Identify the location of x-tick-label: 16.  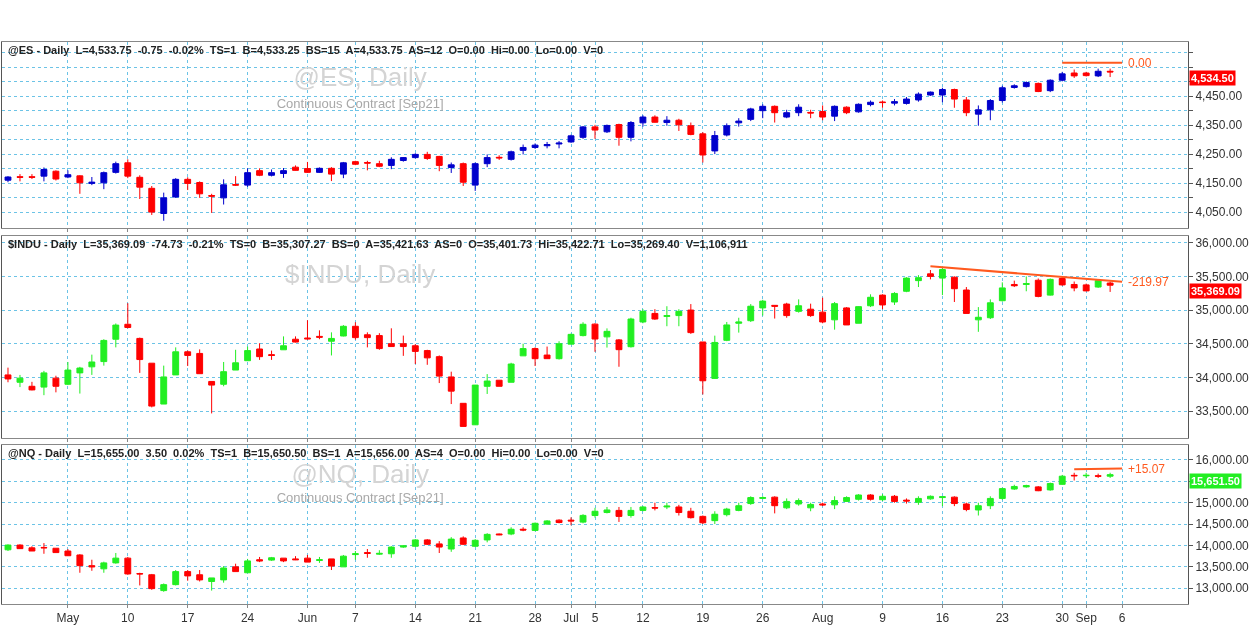
(942, 618).